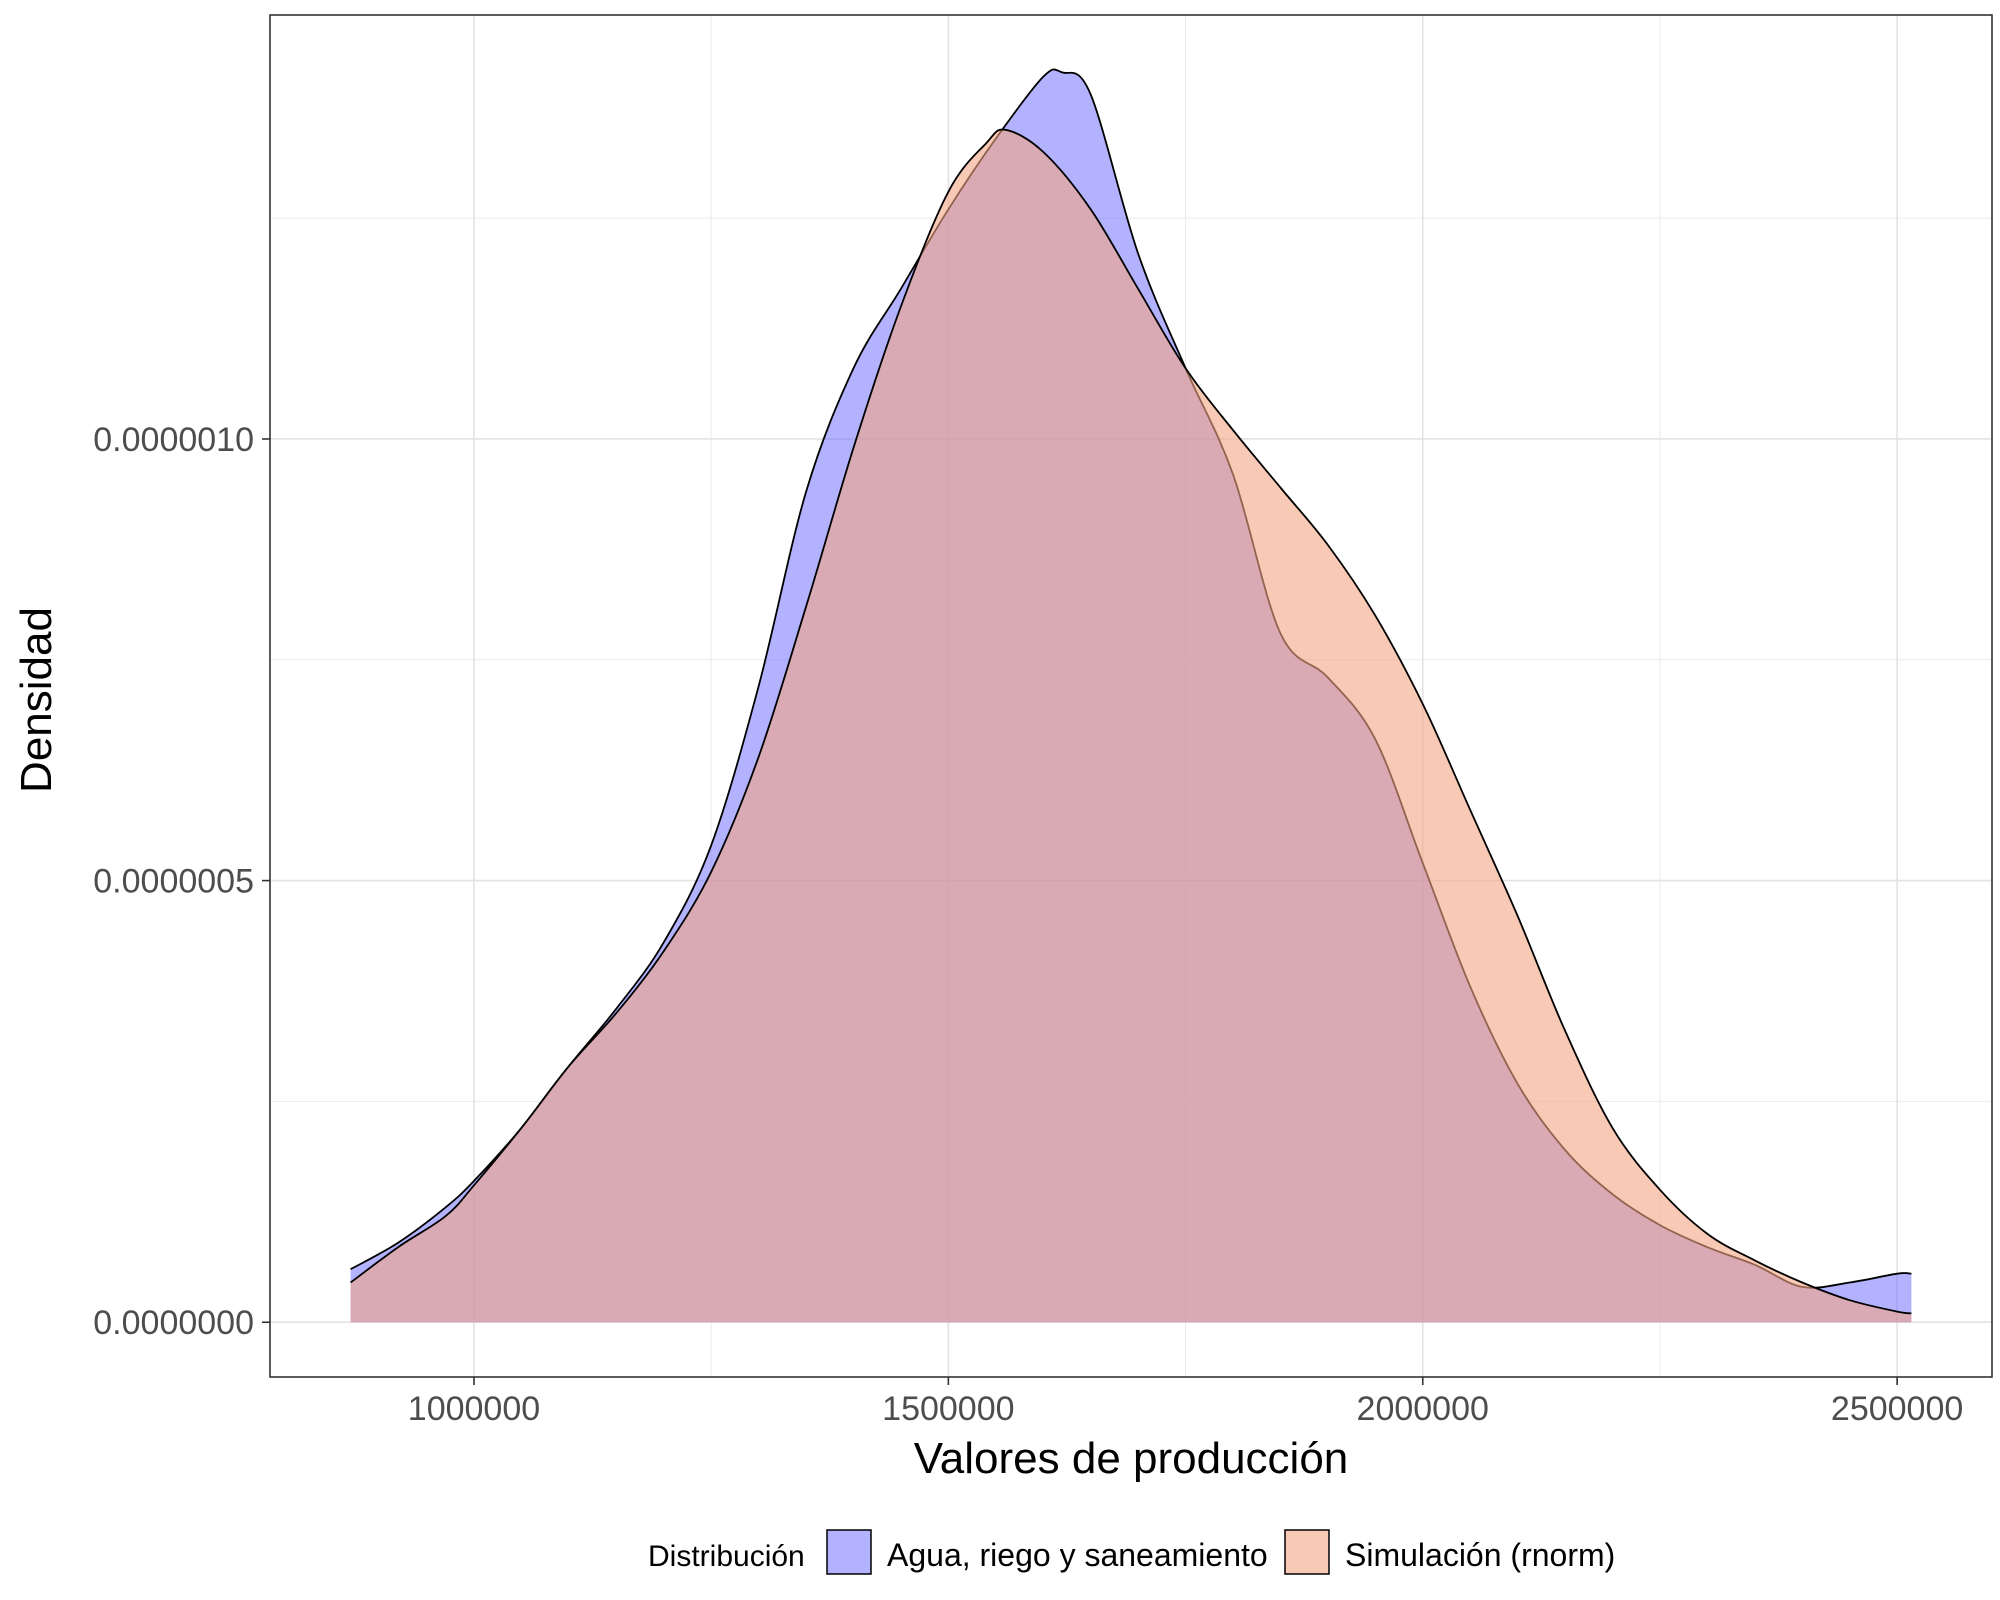  I want to click on legend-label-simulacion: Simulación (rnorm), so click(1480, 1555).